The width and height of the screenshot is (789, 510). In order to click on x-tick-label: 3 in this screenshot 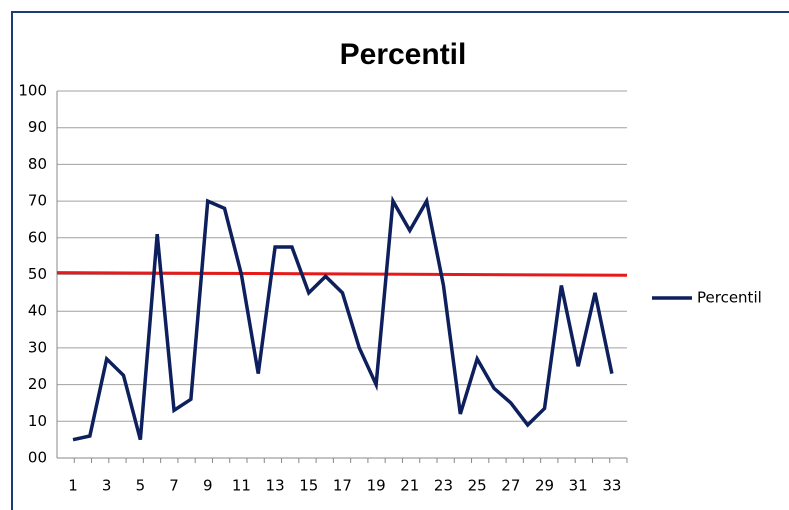, I will do `click(107, 486)`.